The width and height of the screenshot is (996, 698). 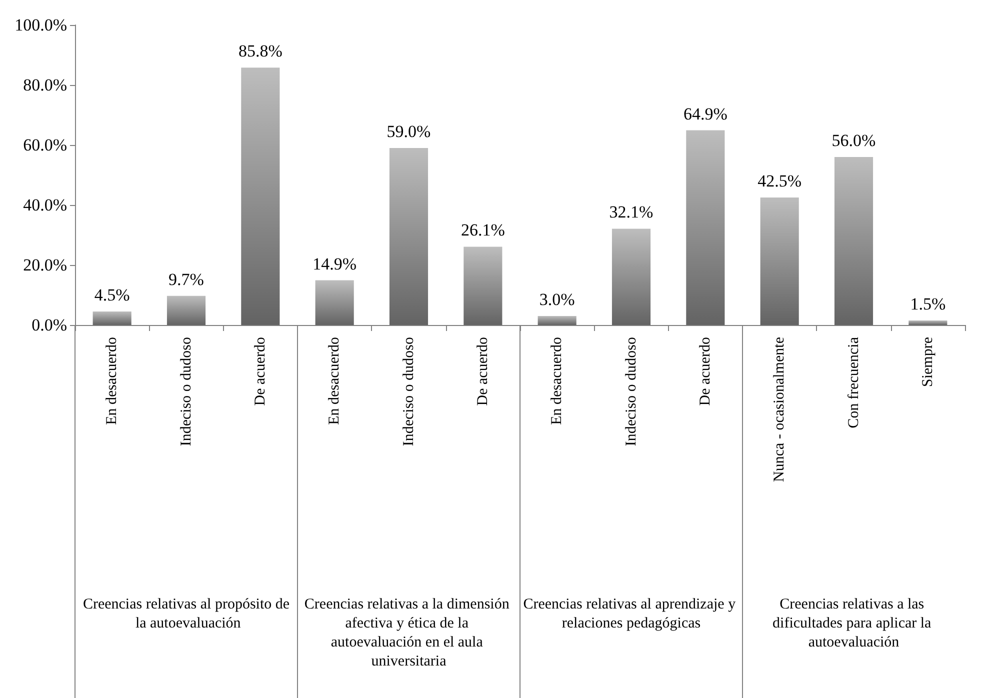 I want to click on y-tick-label: 20.0%, so click(x=45, y=265).